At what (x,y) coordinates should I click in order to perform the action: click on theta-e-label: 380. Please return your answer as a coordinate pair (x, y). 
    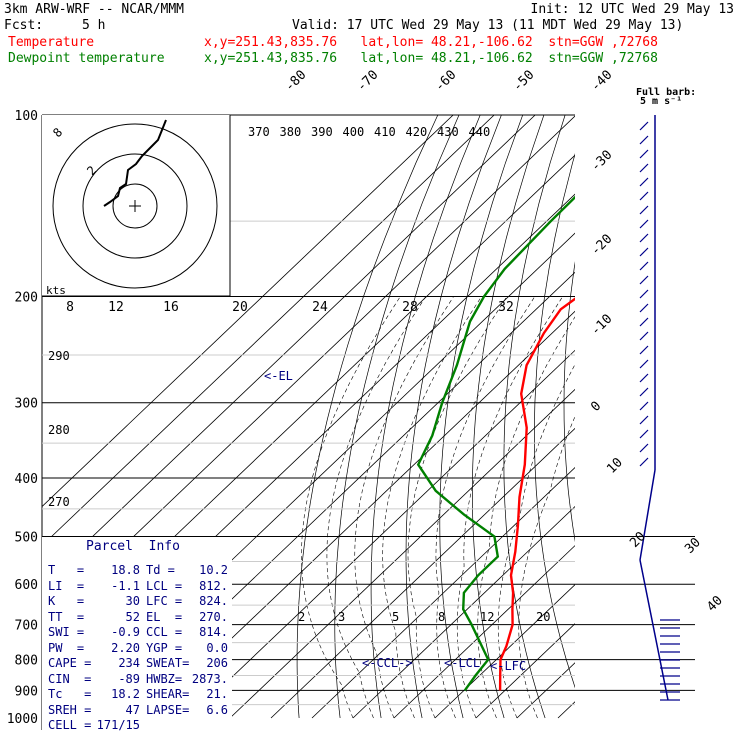
    Looking at the image, I should click on (291, 132).